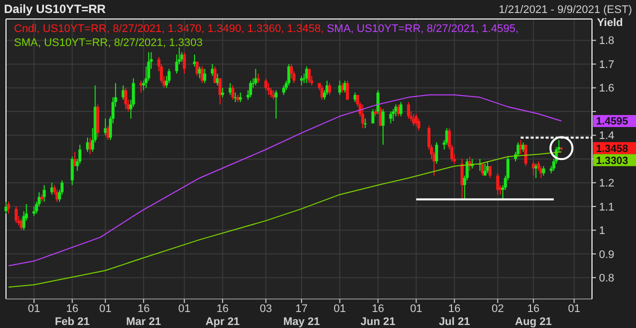 The image size is (636, 328). What do you see at coordinates (301, 315) in the screenshot?
I see `x-tick-label: 17 May 21` at bounding box center [301, 315].